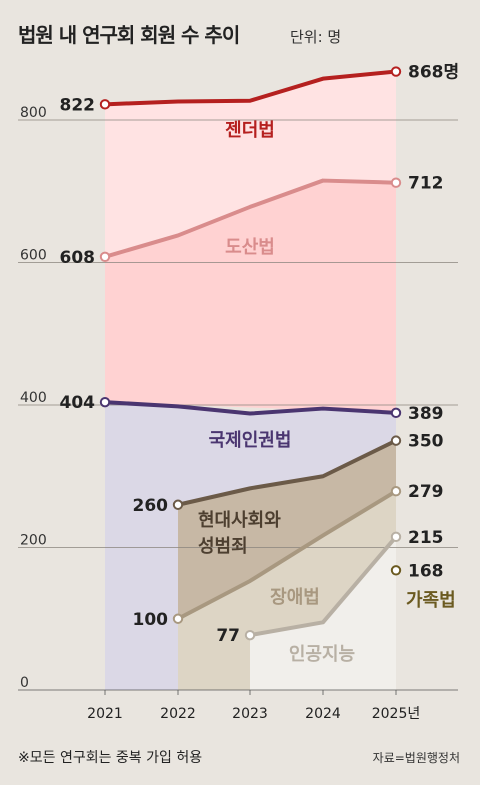 The image size is (480, 785). I want to click on chart-title: 법원 내 연구회 회원 수 추이, so click(128, 35).